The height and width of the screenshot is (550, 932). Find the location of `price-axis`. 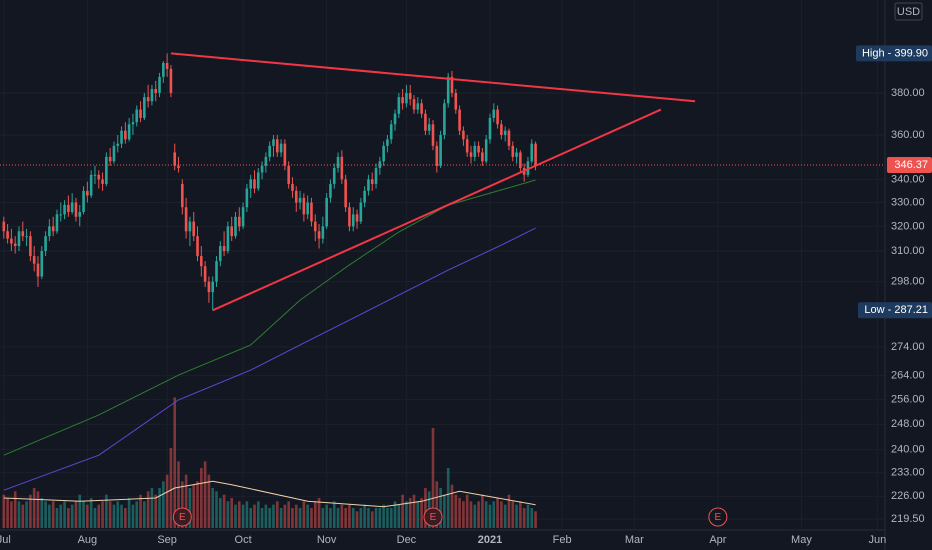

price-axis is located at coordinates (908, 275).